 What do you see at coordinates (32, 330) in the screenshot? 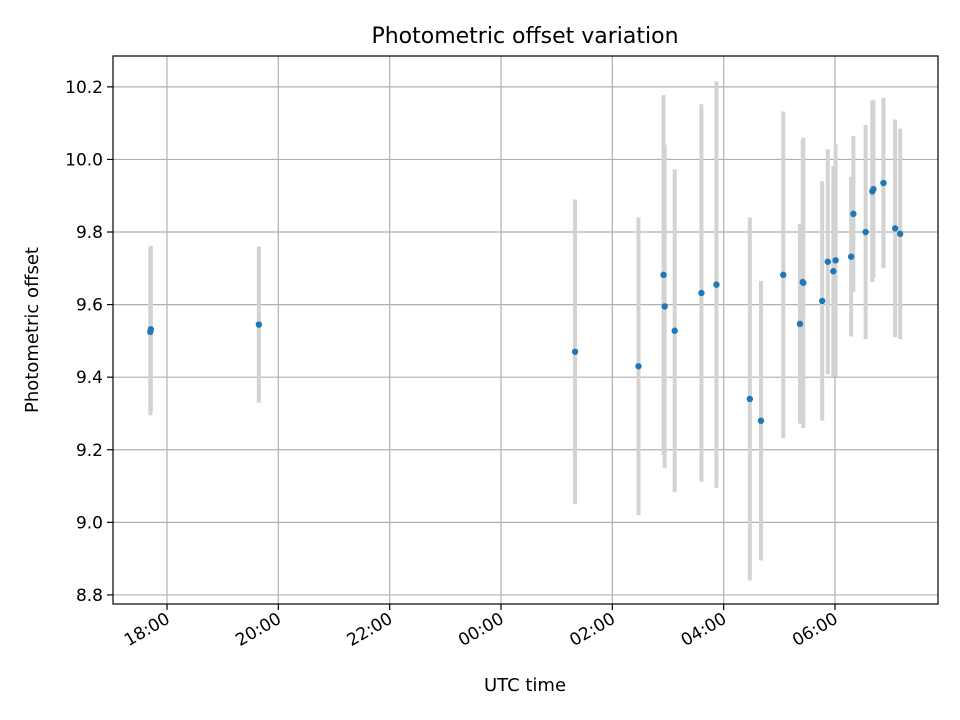
I see `y-axis-label: Photometric offset` at bounding box center [32, 330].